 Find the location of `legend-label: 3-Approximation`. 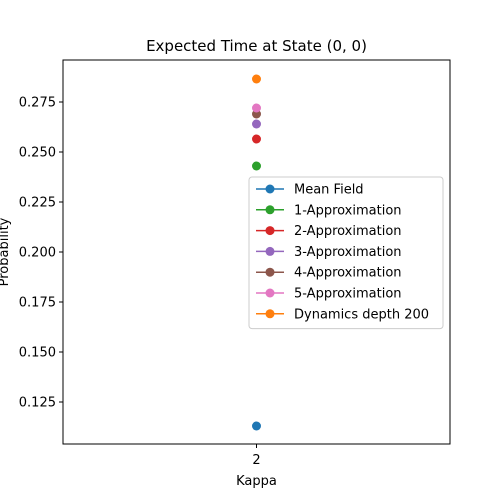

legend-label: 3-Approximation is located at coordinates (348, 252).